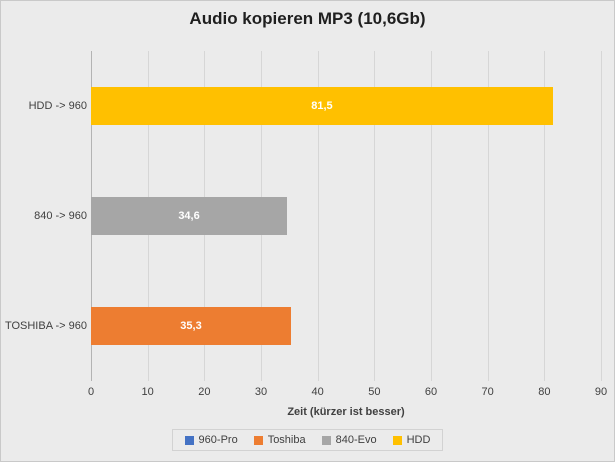 Image resolution: width=615 pixels, height=462 pixels. Describe the element at coordinates (356, 440) in the screenshot. I see `legend-label: 840-Evo` at that location.